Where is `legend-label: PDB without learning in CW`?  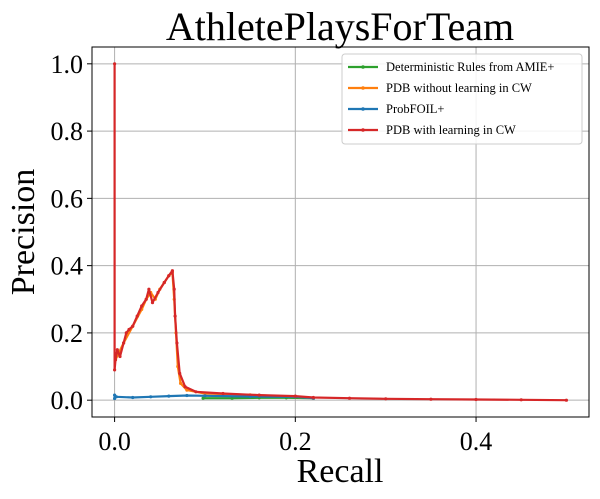
legend-label: PDB without learning in CW is located at coordinates (459, 88).